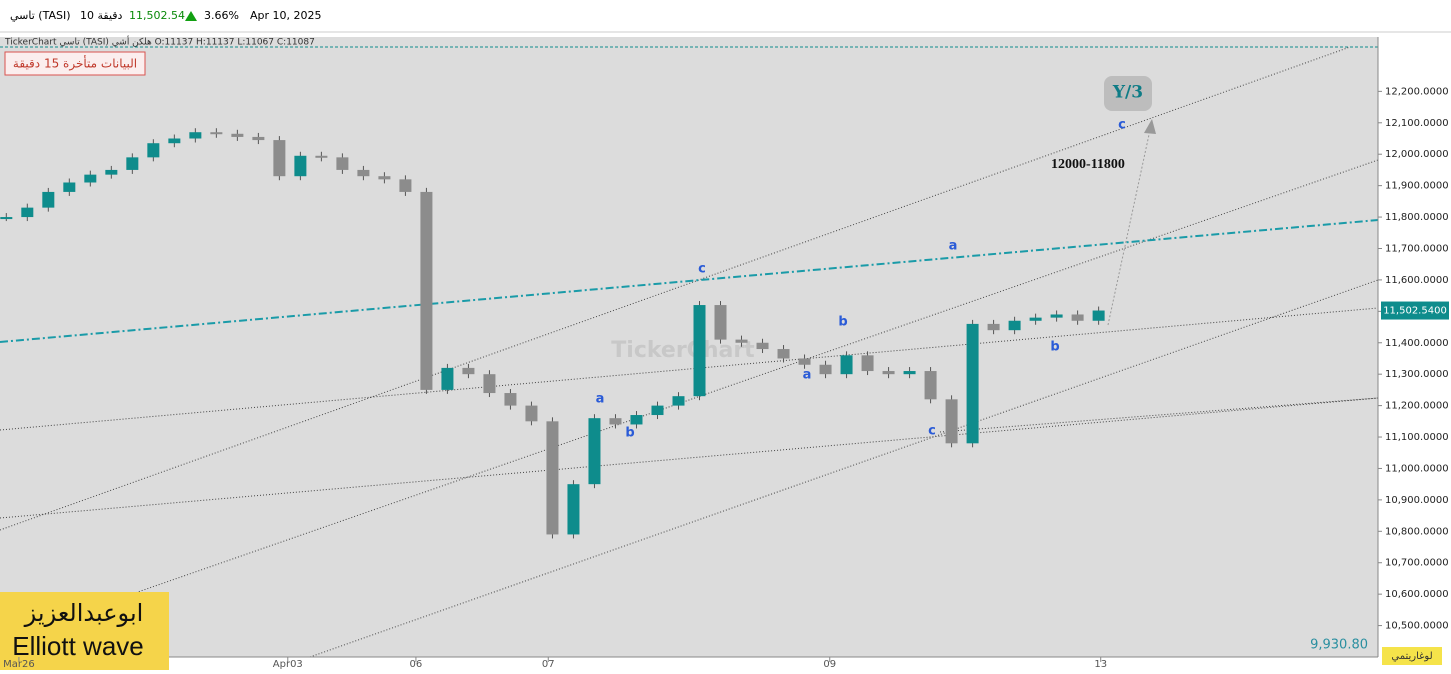 The image size is (1451, 674). What do you see at coordinates (1417, 626) in the screenshot?
I see `y-tick-label: 10,500.0000` at bounding box center [1417, 626].